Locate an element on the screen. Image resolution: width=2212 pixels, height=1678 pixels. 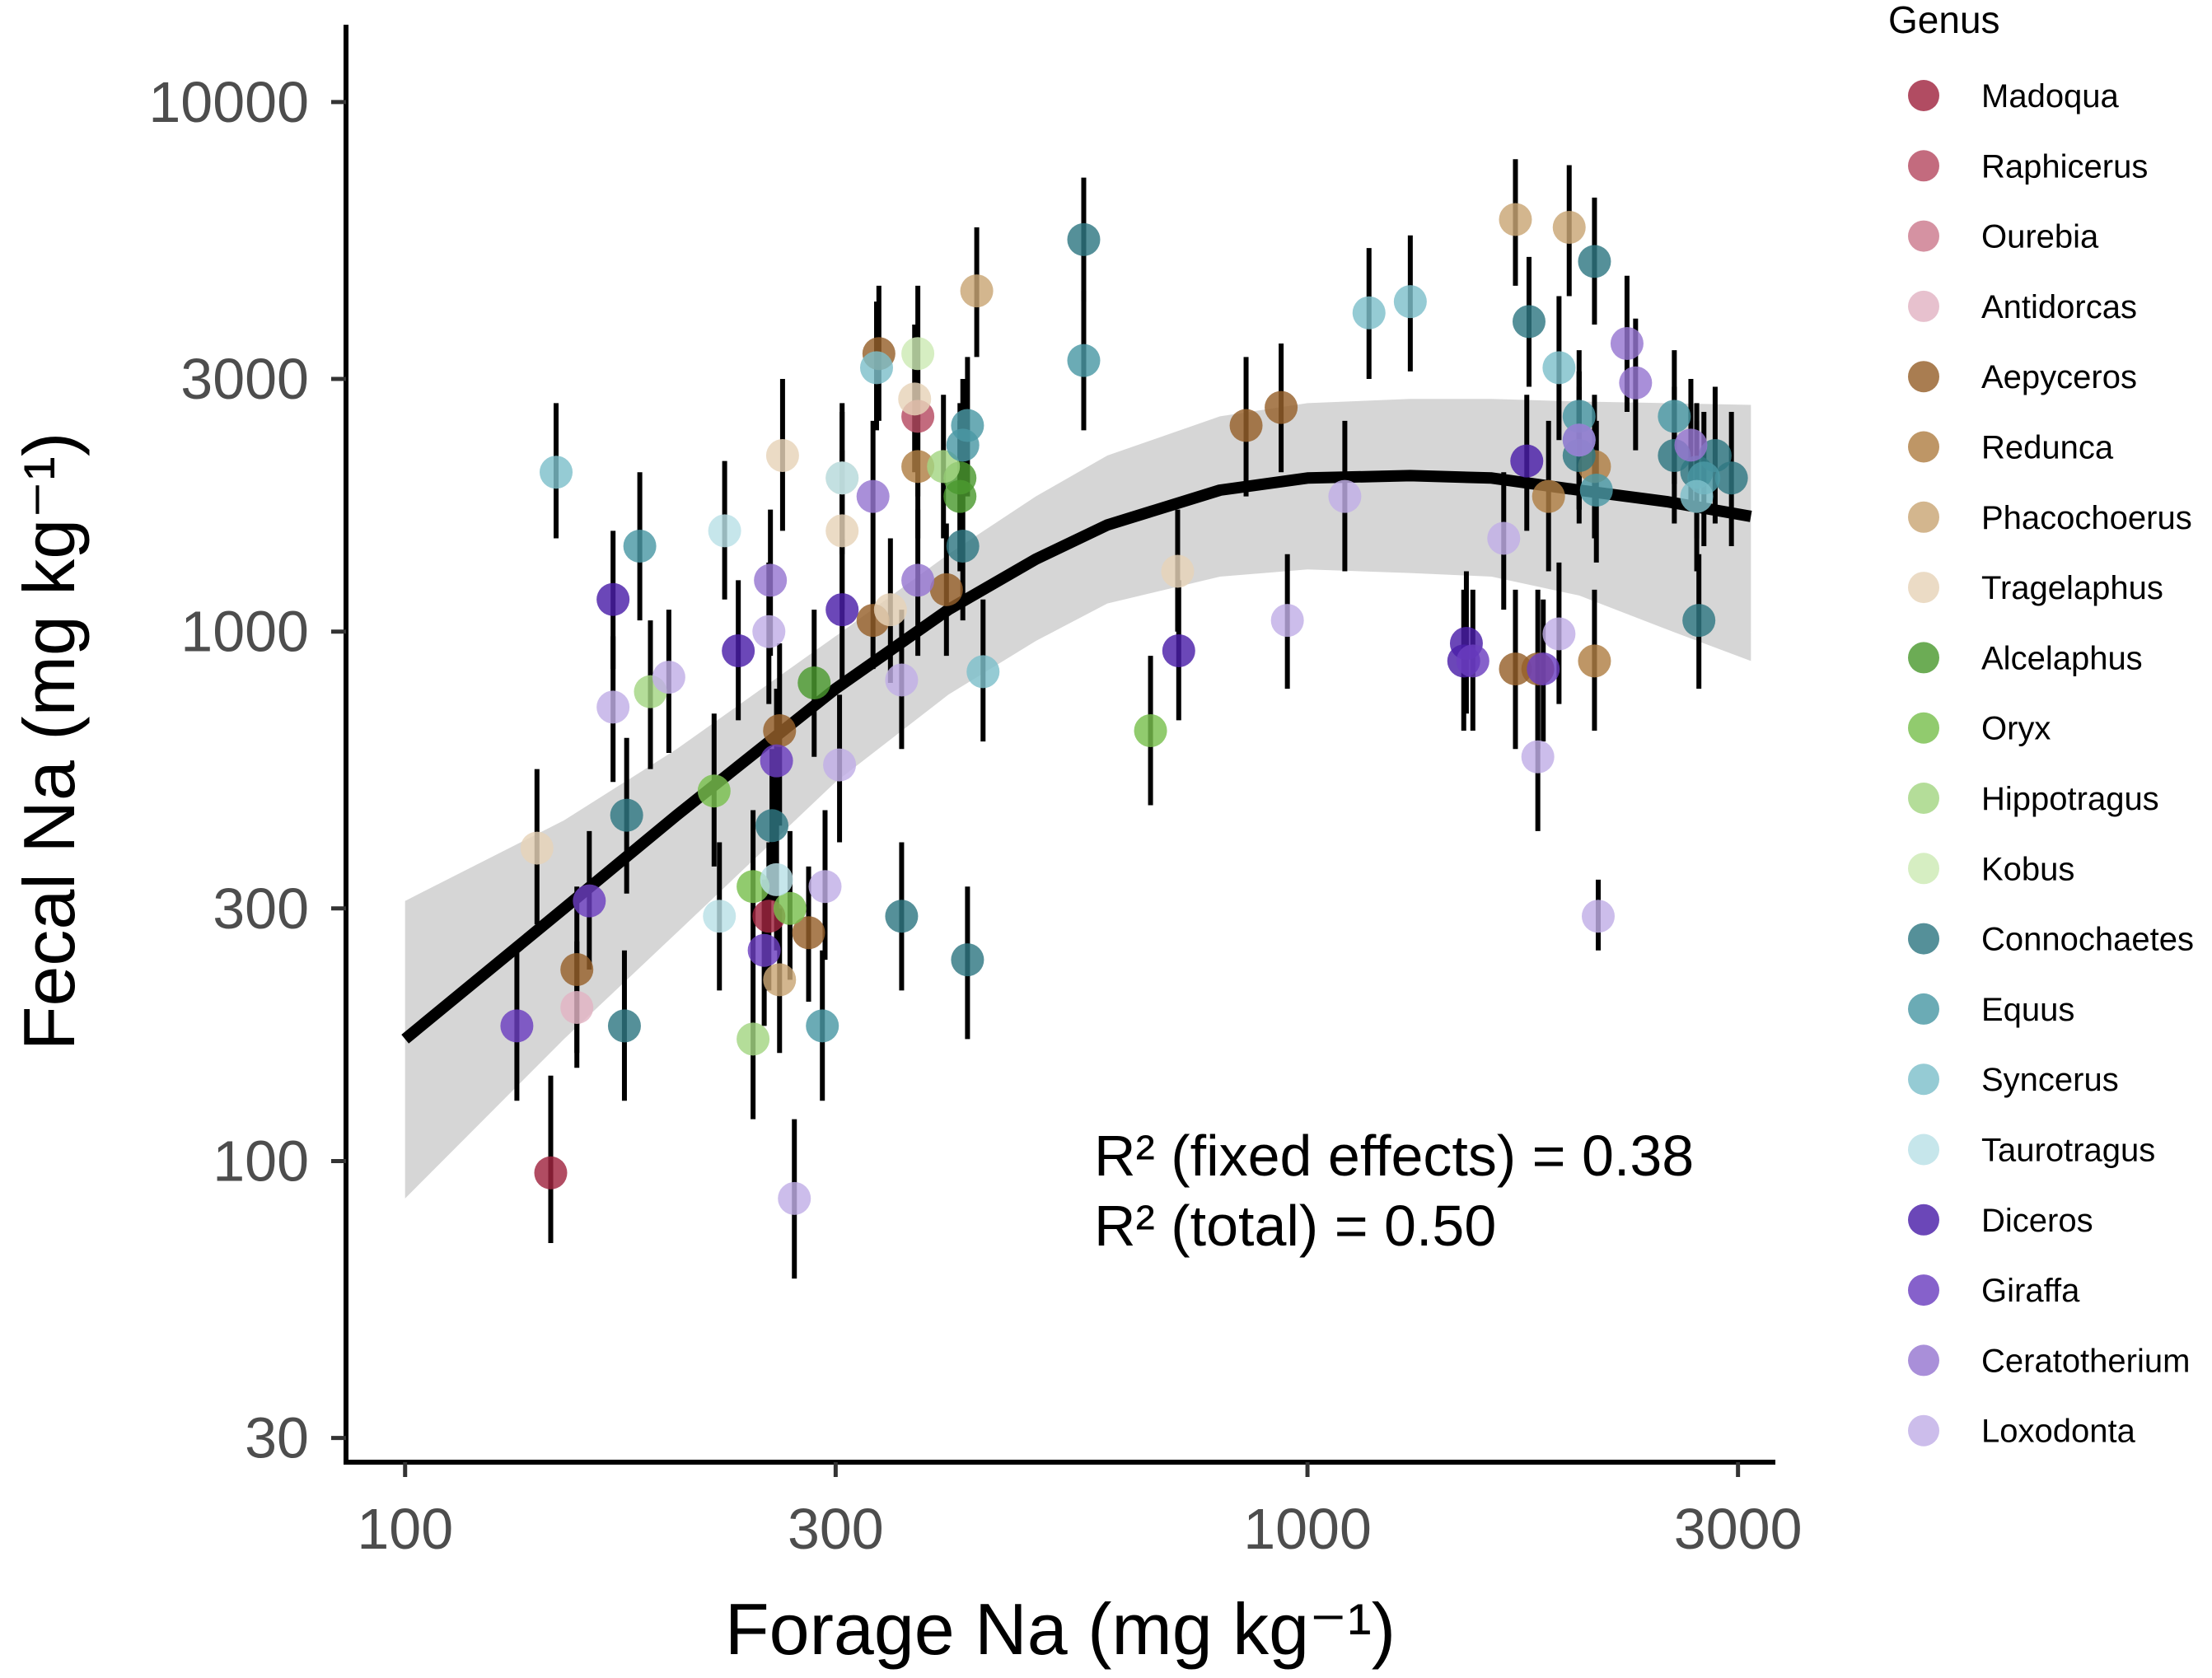
legend-item-kobus: Kobus is located at coordinates (1991, 869).